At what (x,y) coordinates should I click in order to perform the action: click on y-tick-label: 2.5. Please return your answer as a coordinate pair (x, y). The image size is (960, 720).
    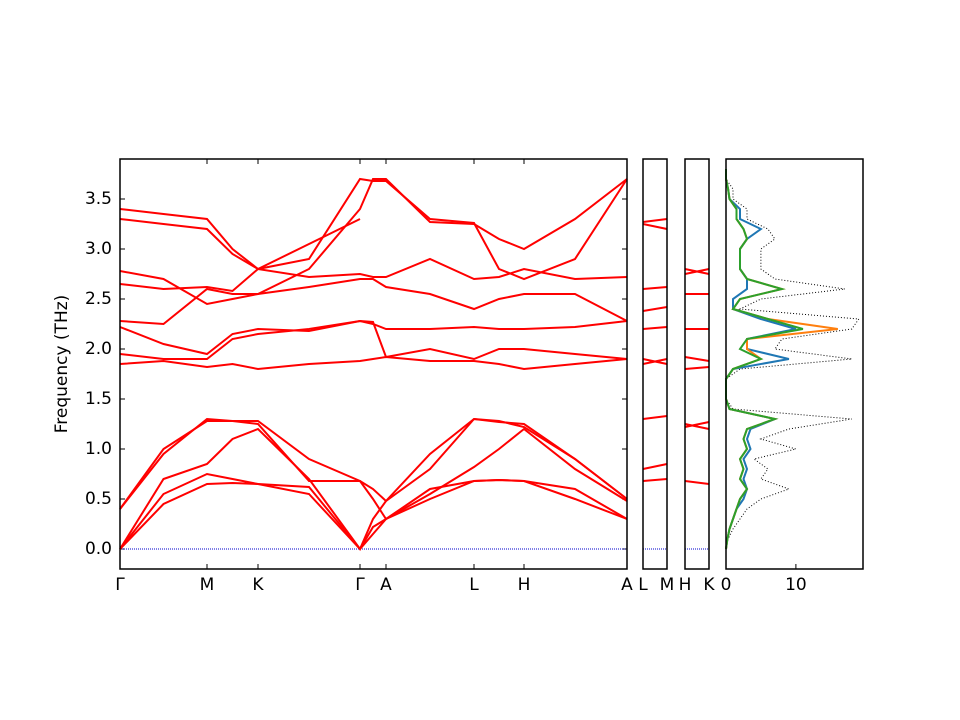
    Looking at the image, I should click on (98, 299).